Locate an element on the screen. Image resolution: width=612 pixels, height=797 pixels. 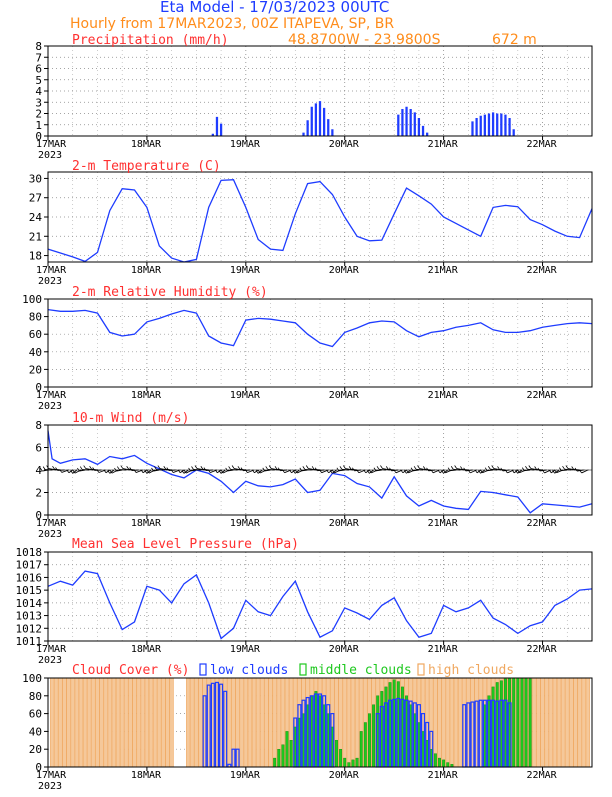
panel-title: Cloud Cover (%) is located at coordinates (130, 670).